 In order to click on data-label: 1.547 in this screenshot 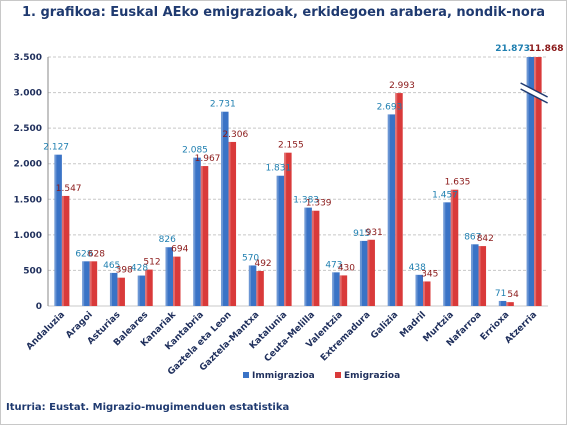, I will do `click(69, 189)`.